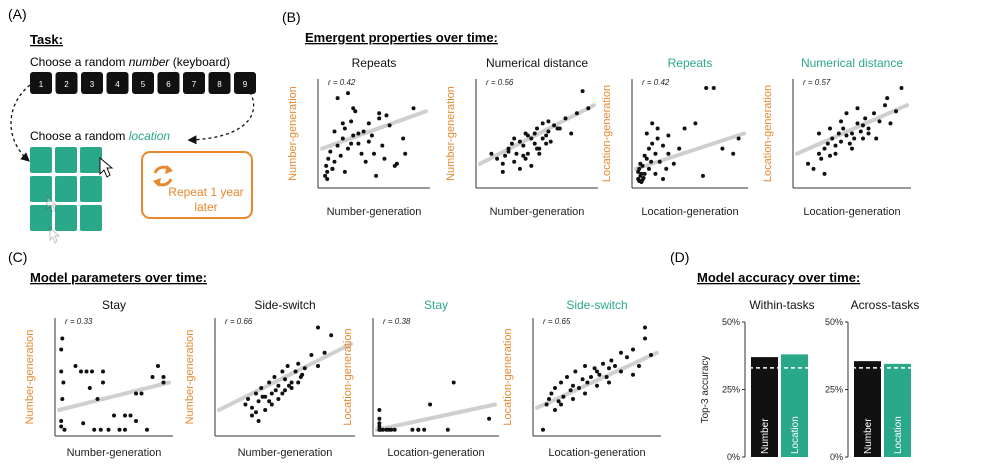 The width and height of the screenshot is (1000, 467). What do you see at coordinates (537, 212) in the screenshot?
I see `x-axis-label: Number-generation` at bounding box center [537, 212].